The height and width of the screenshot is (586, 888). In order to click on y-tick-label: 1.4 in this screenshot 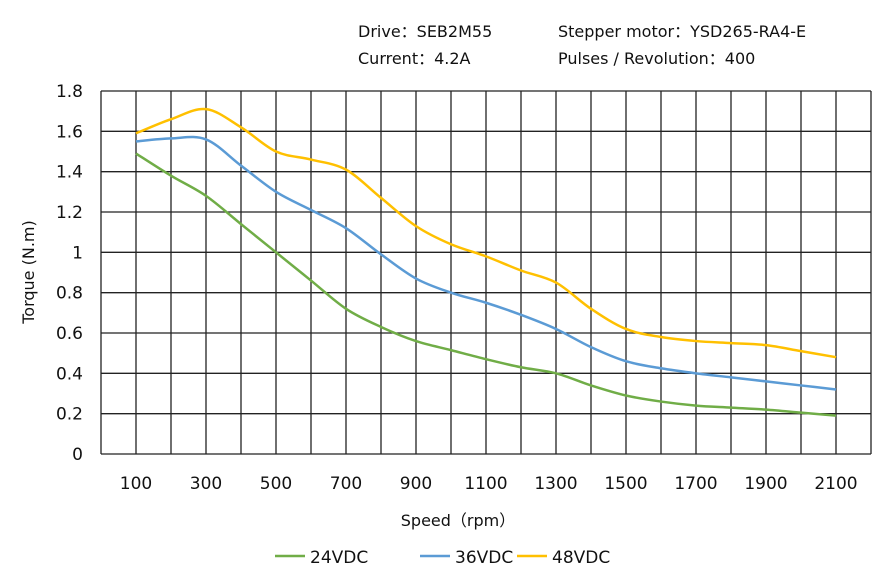, I will do `click(69, 173)`.